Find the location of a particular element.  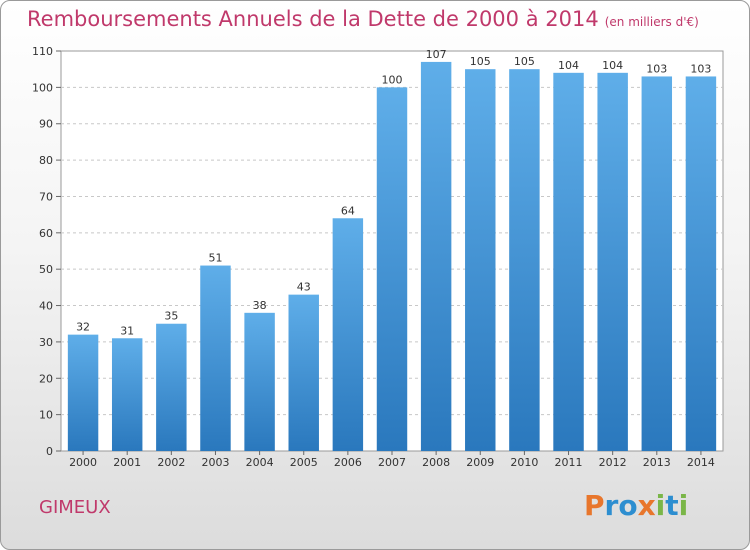

x-tick-label: 2007 is located at coordinates (392, 462).